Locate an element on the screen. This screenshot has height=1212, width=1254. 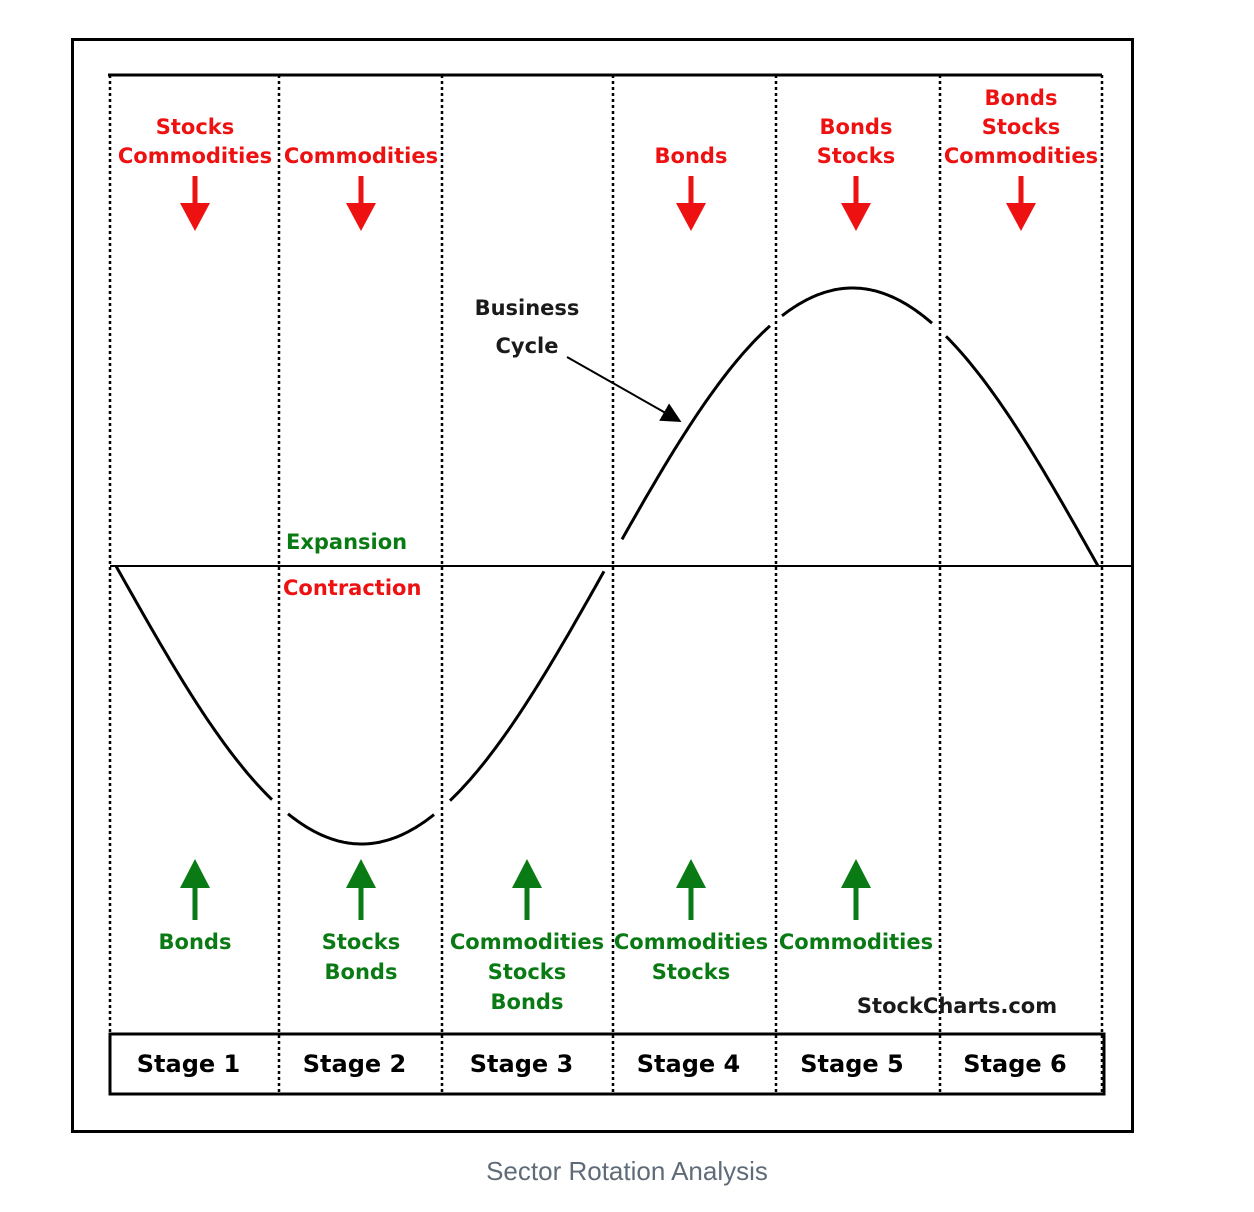
figure-caption: Sector Rotation Analysis is located at coordinates (627, 1171).